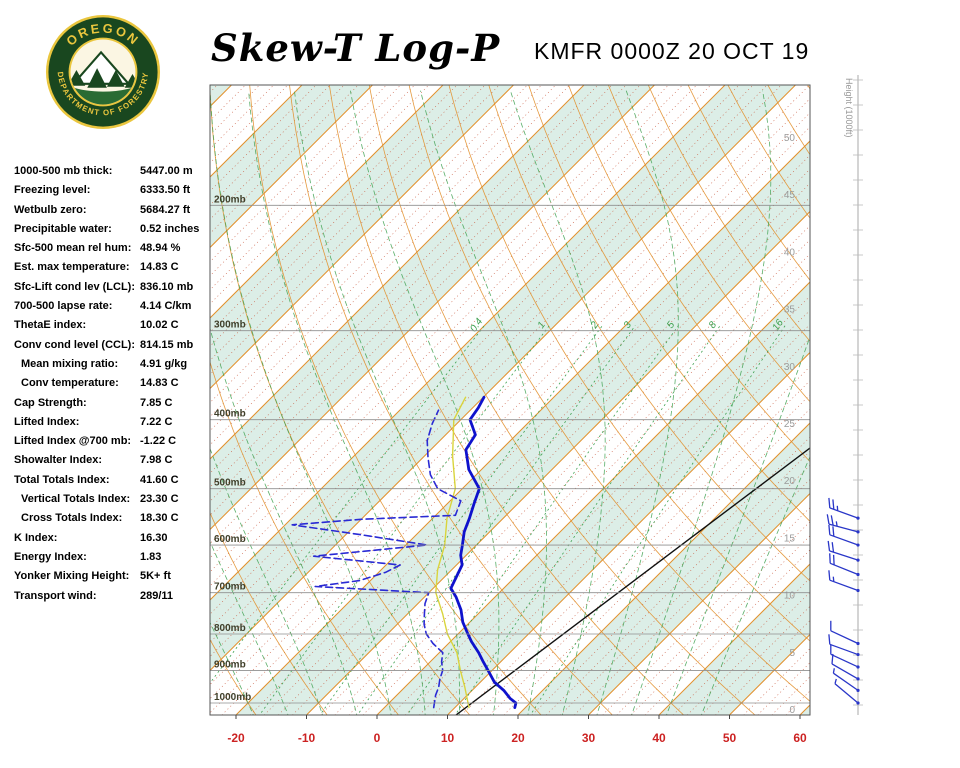  Describe the element at coordinates (232, 697) in the screenshot. I see `pressure-label: 1000mb` at that location.